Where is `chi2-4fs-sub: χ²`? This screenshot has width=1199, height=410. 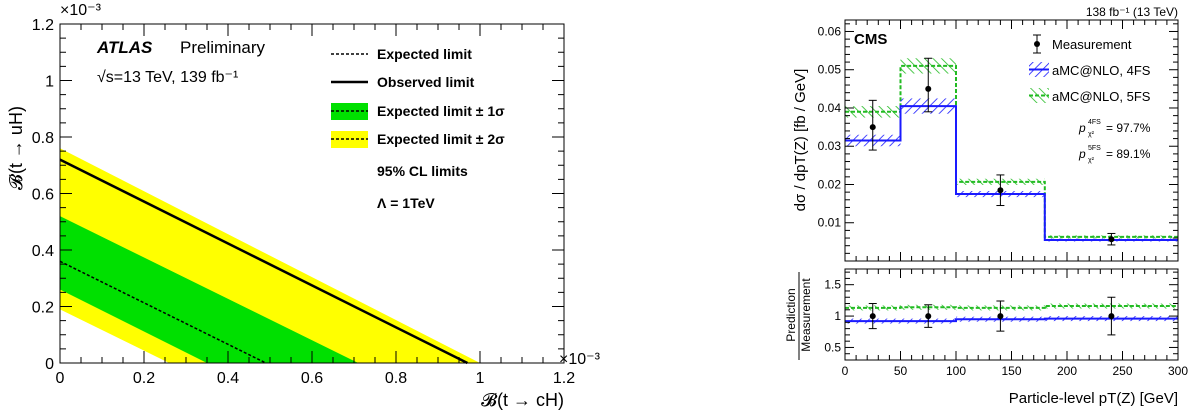 chi2-4fs-sub: χ² is located at coordinates (1091, 134).